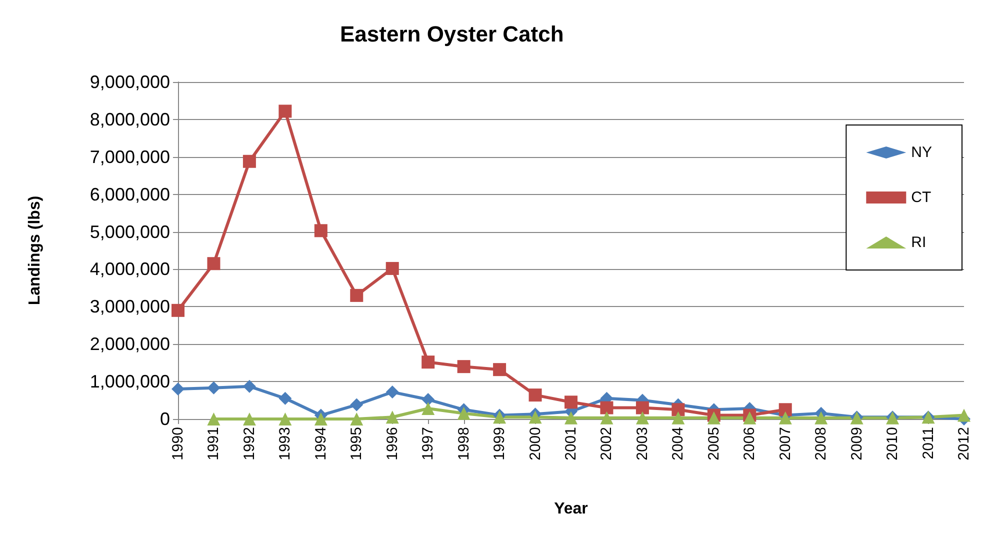  Describe the element at coordinates (749, 443) in the screenshot. I see `x-tick-label: 2006` at that location.